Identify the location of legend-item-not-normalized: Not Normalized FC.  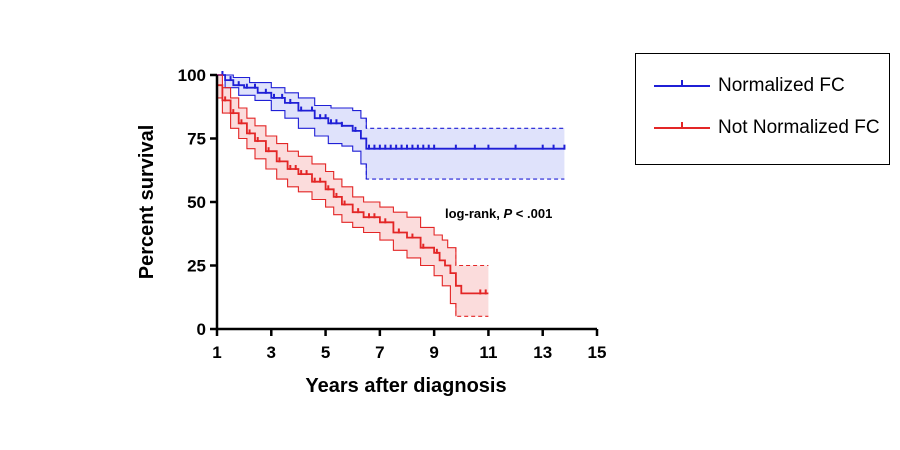
(758, 128).